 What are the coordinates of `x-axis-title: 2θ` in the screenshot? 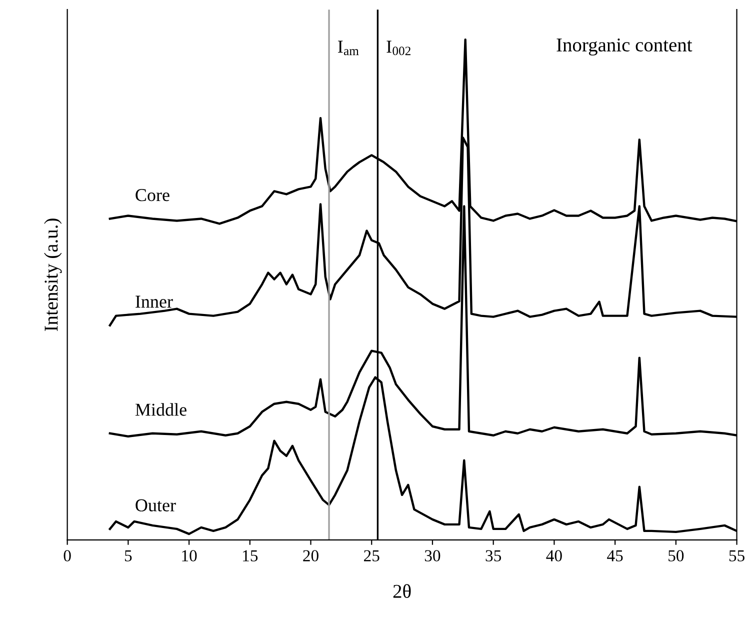 It's located at (402, 591).